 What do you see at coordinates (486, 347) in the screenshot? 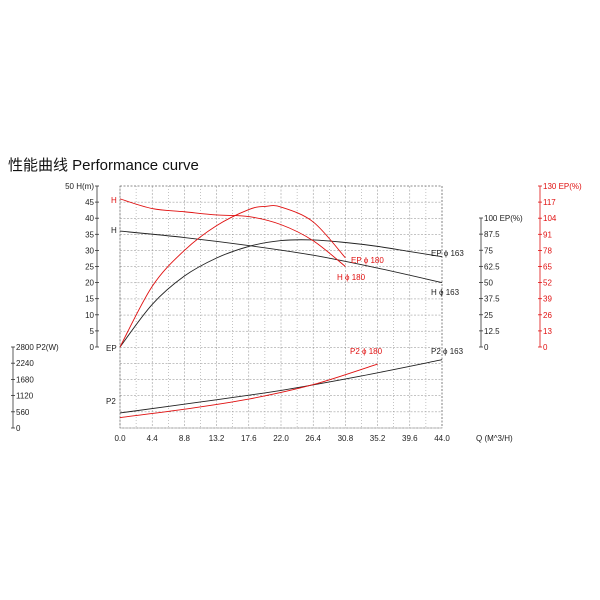
I see `ep_black-tick-label: 0` at bounding box center [486, 347].